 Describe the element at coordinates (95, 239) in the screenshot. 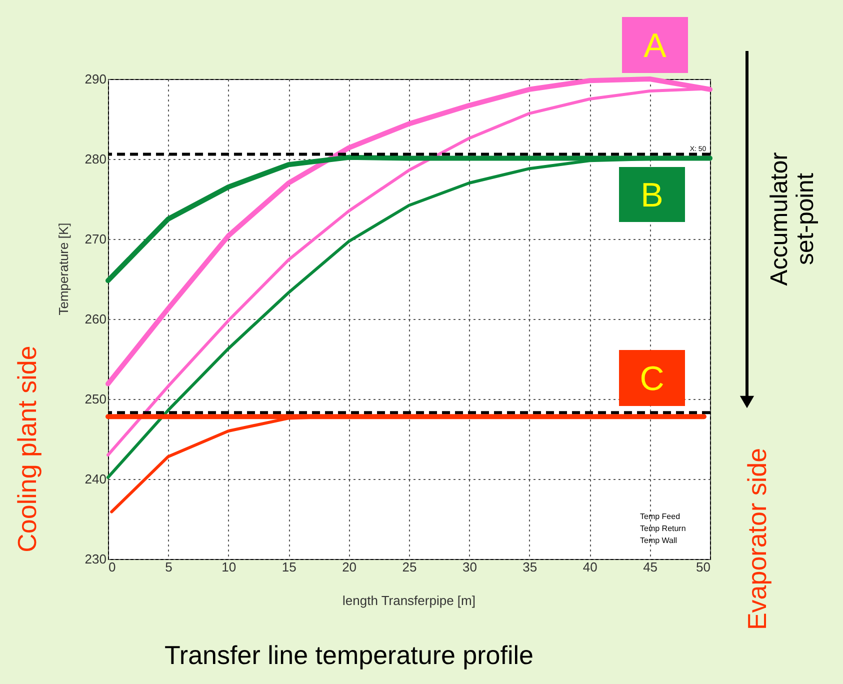

I see `y-tick-label: 270` at that location.